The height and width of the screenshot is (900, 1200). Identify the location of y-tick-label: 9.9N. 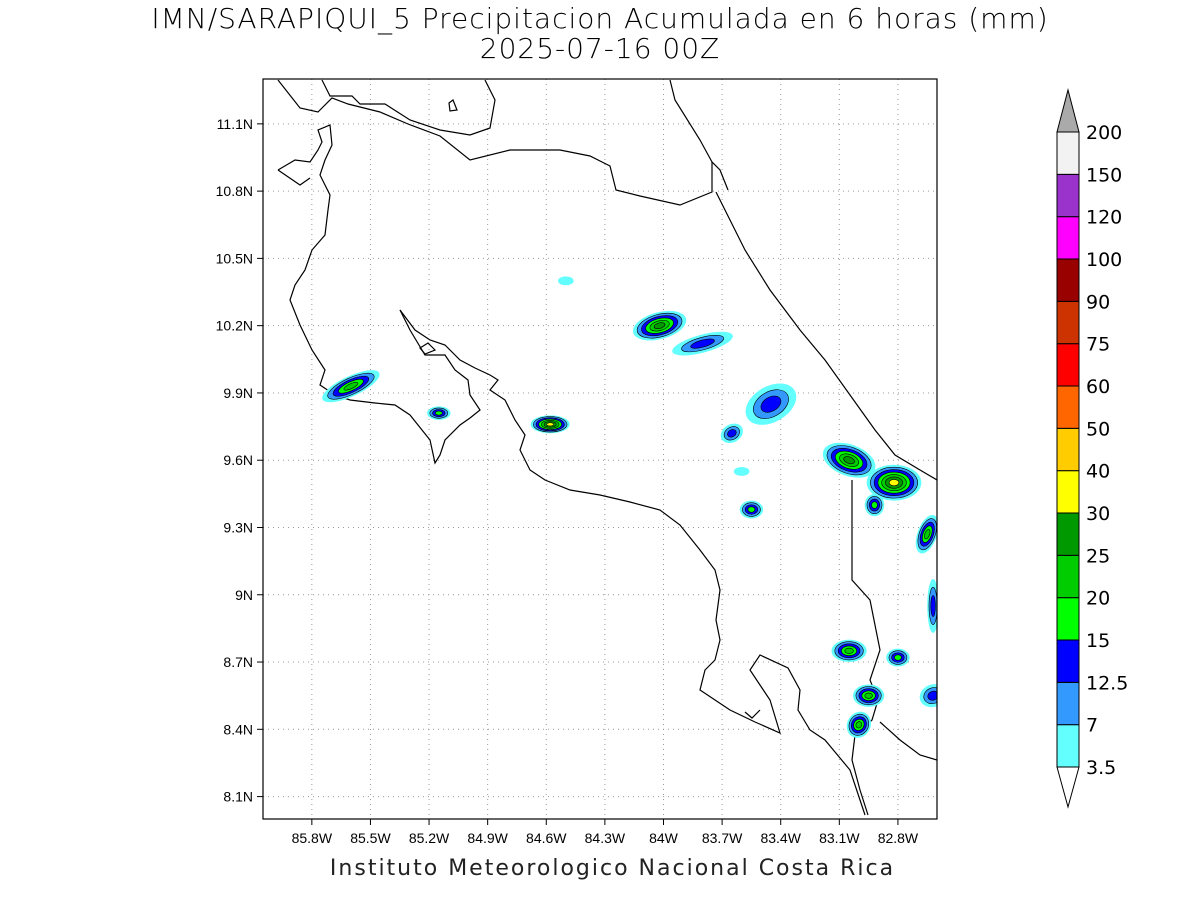
(238, 393).